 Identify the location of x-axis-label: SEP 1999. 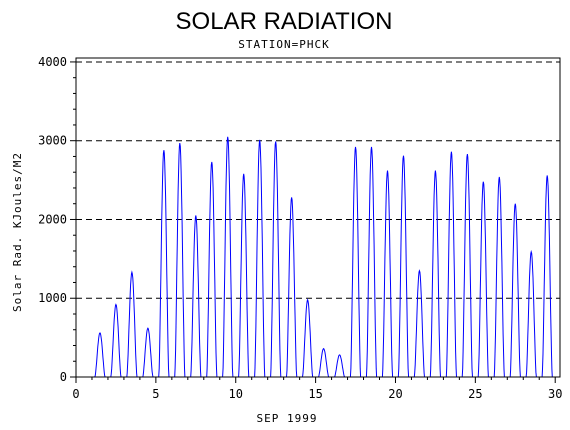
(287, 418).